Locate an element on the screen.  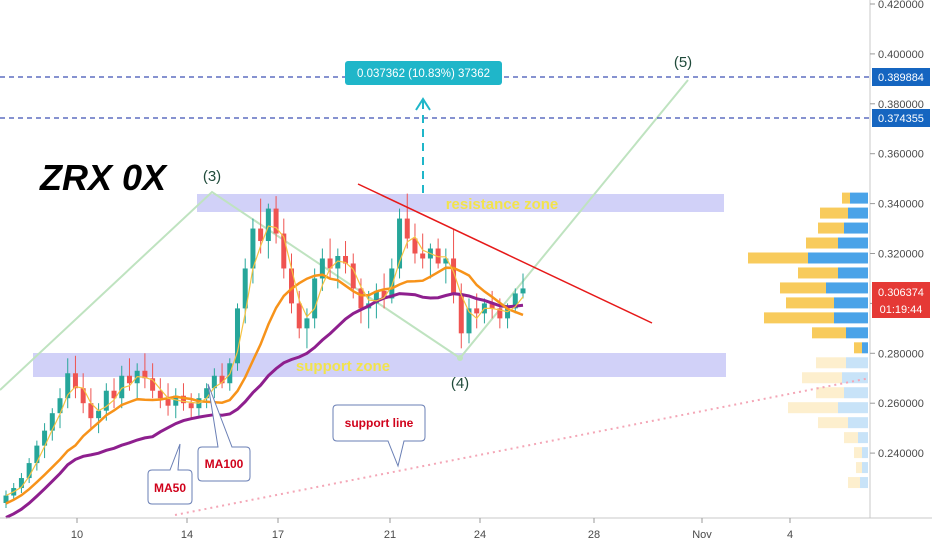
resistance-zone-label: resistance zone is located at coordinates (502, 204).